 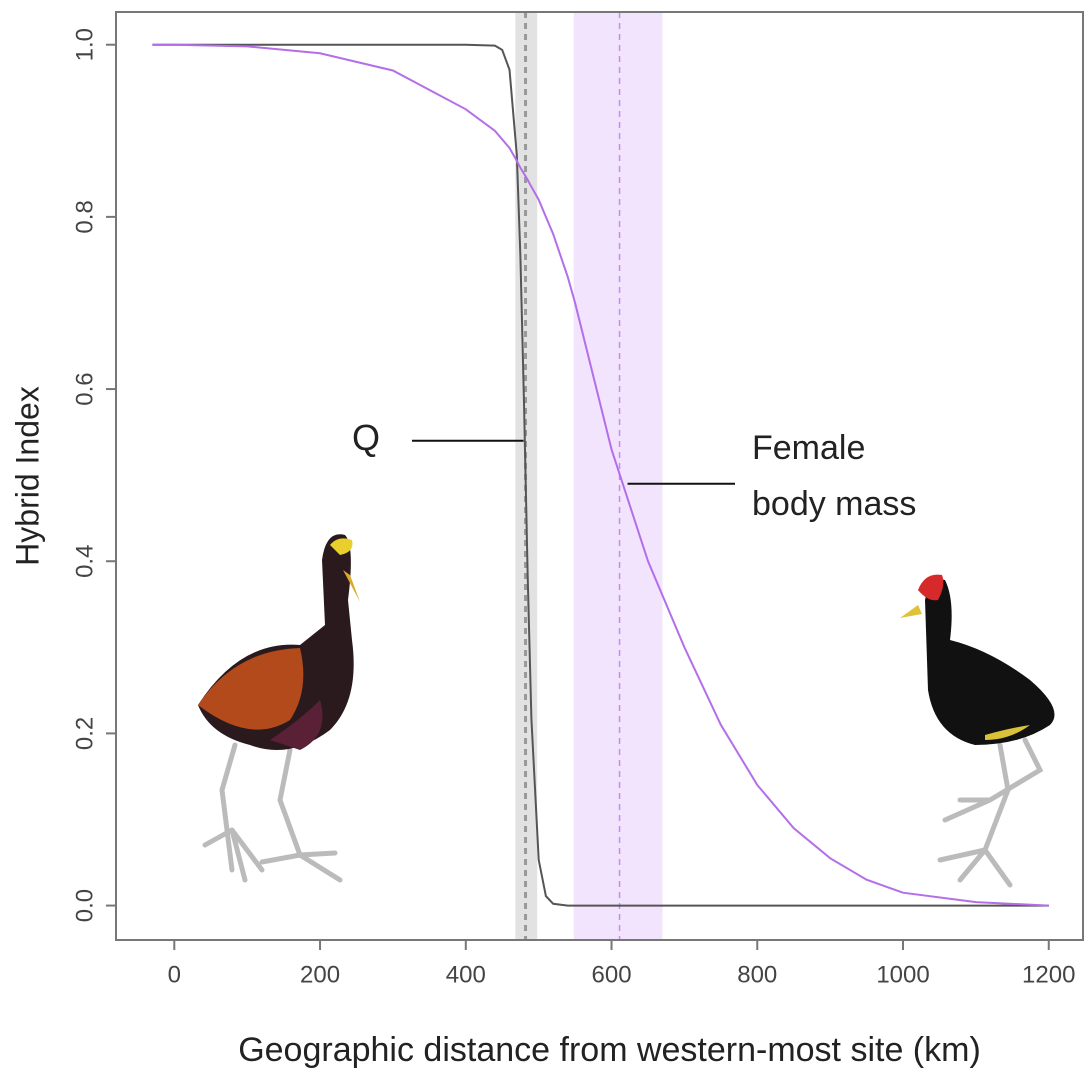 I want to click on confidence-band, so click(x=618, y=476).